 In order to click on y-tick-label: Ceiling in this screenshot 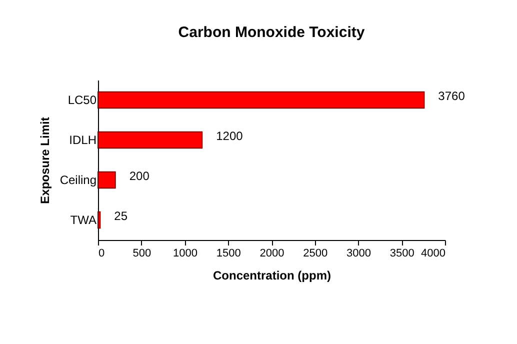, I will do `click(78, 180)`.